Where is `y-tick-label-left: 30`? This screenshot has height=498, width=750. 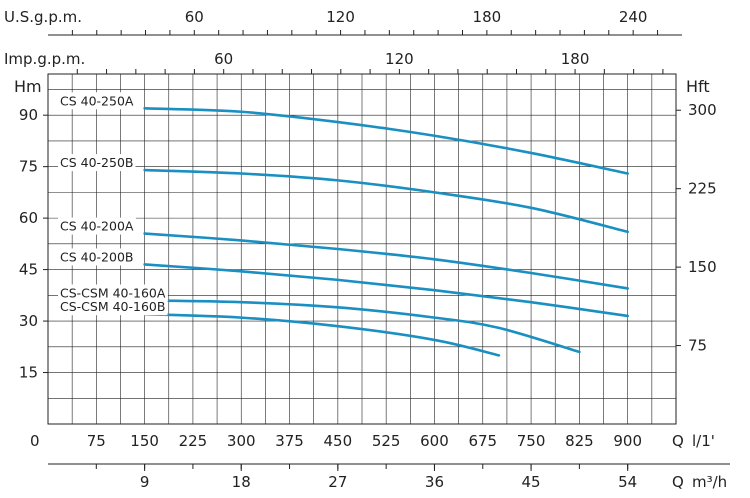
y-tick-label-left: 30 is located at coordinates (28, 321).